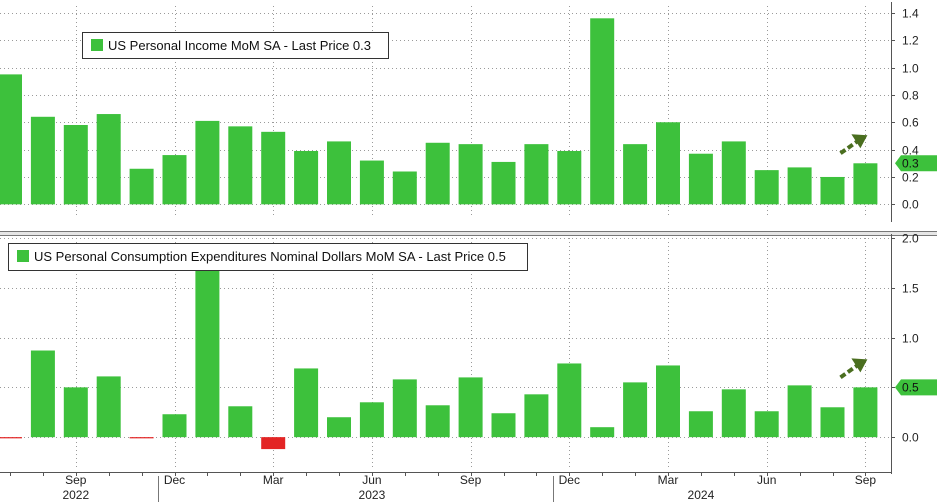 The height and width of the screenshot is (502, 937). I want to click on pce-last-price-label: 0.5, so click(910, 387).